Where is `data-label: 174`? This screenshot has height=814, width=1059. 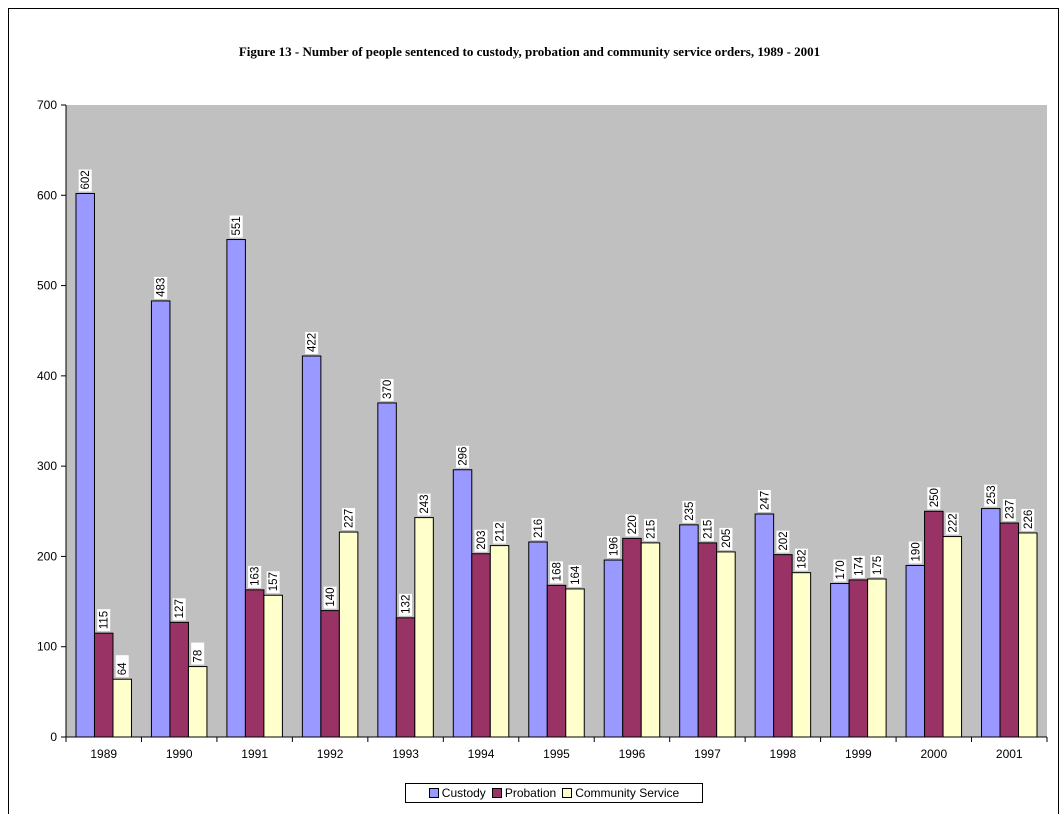
data-label: 174 is located at coordinates (859, 566).